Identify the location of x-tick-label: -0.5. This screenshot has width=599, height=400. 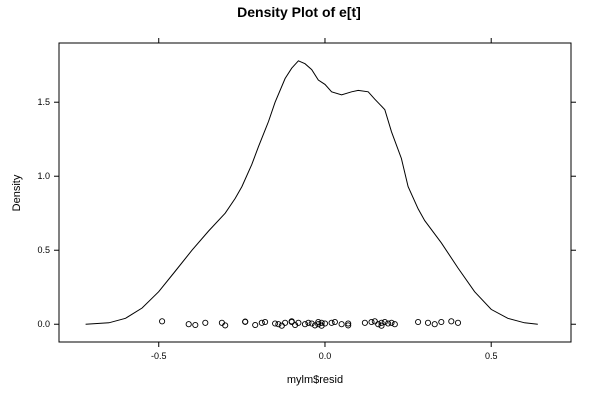
(159, 356).